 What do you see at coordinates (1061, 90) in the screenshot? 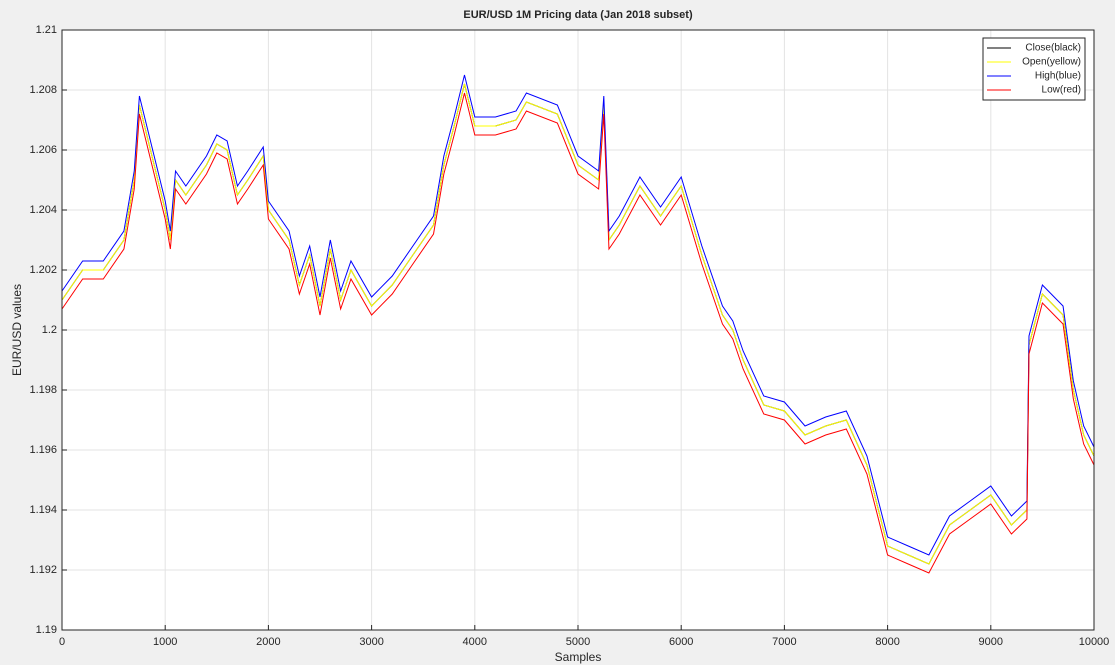
I see `legend-label: Low(red)` at bounding box center [1061, 90].